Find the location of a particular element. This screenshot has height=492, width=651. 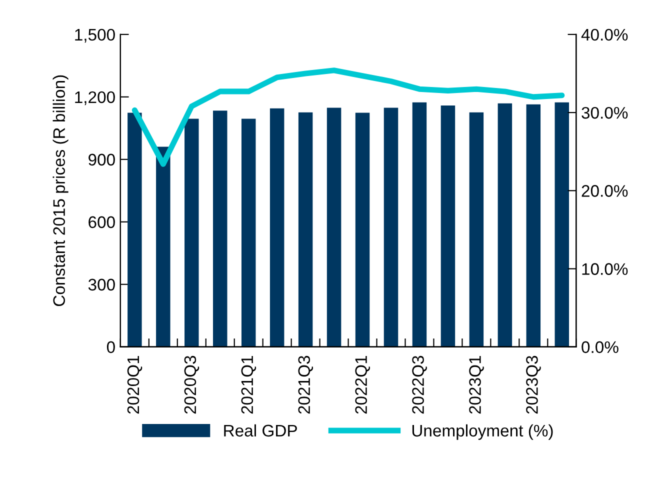

legend-label: Unemployment (%) is located at coordinates (482, 432).